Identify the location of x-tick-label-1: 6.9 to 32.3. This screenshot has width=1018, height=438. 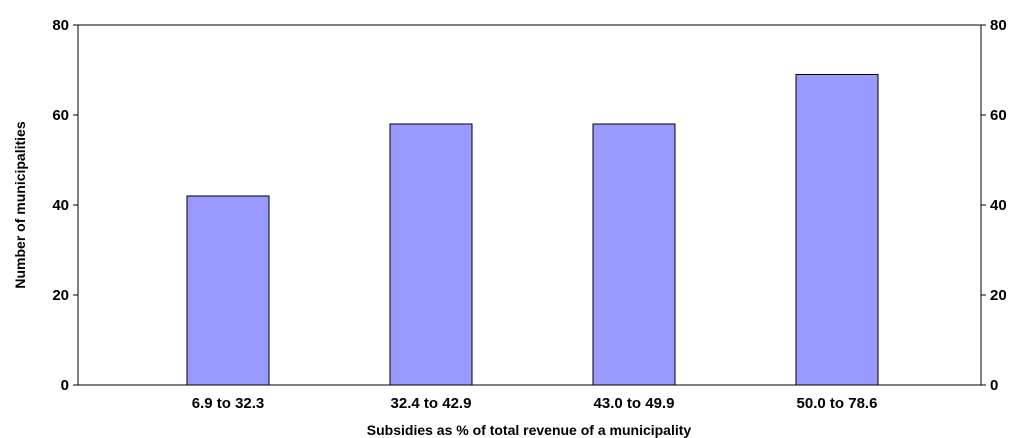
(228, 403).